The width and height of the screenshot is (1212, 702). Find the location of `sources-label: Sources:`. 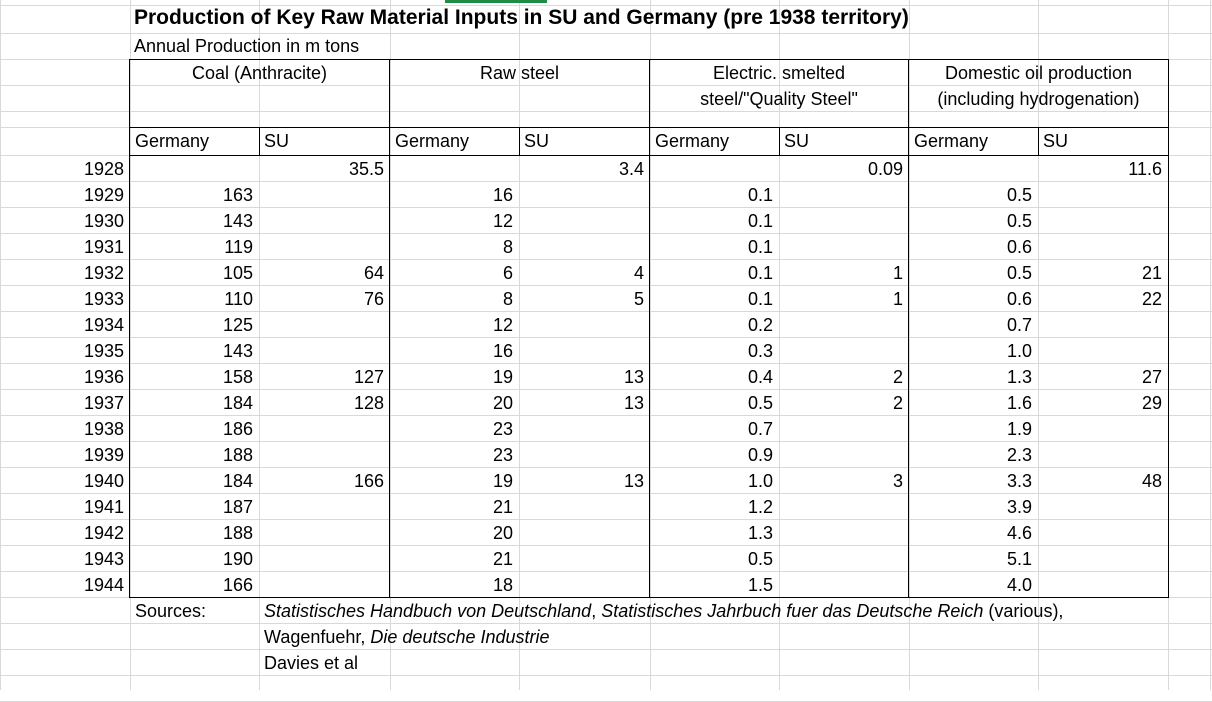

sources-label: Sources: is located at coordinates (171, 611).